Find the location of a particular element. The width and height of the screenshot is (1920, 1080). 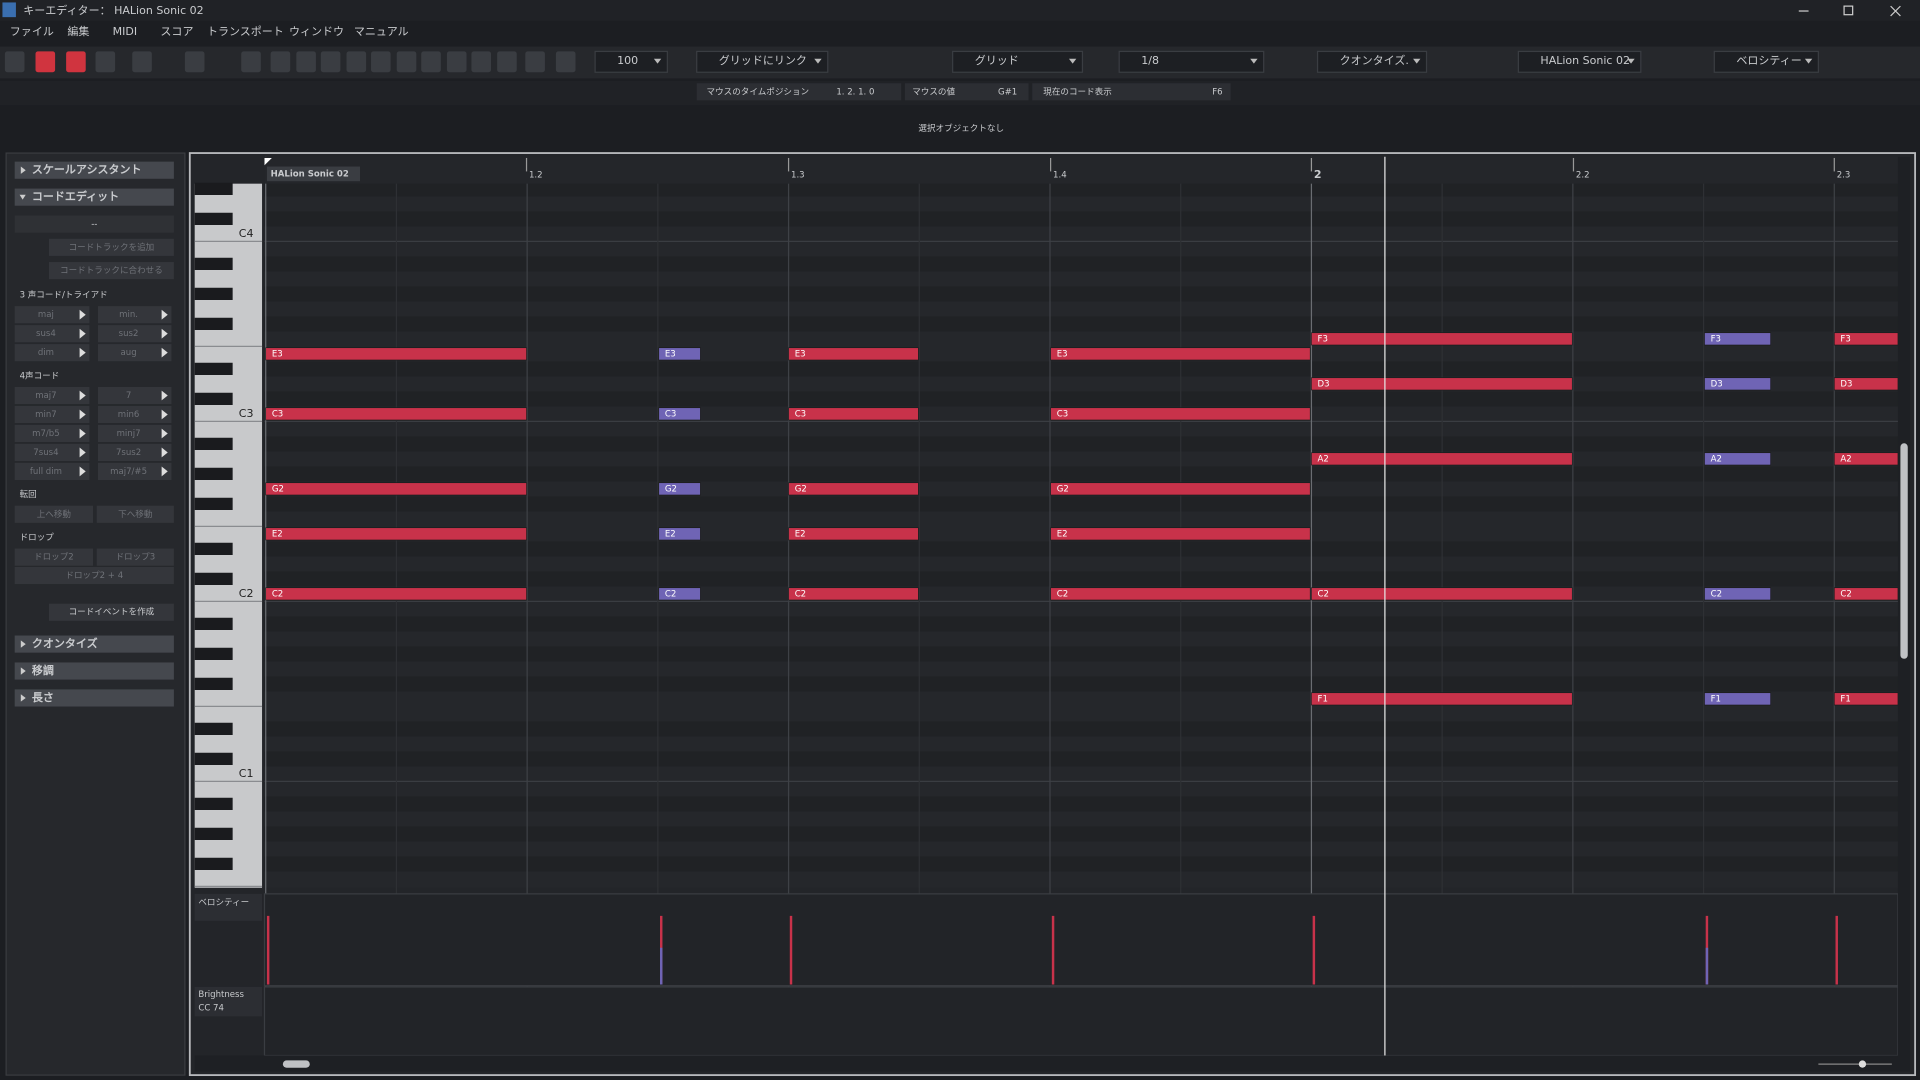

toolbar-lane: ベロシティー is located at coordinates (1768, 60).